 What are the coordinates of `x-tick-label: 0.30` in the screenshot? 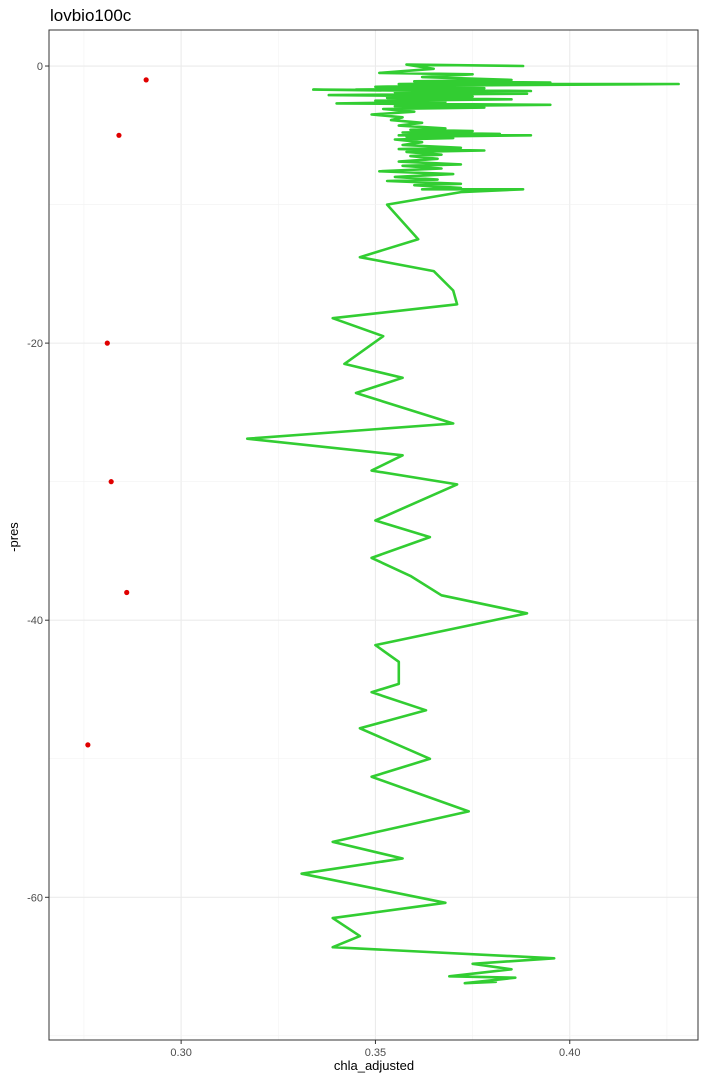 It's located at (180, 1053).